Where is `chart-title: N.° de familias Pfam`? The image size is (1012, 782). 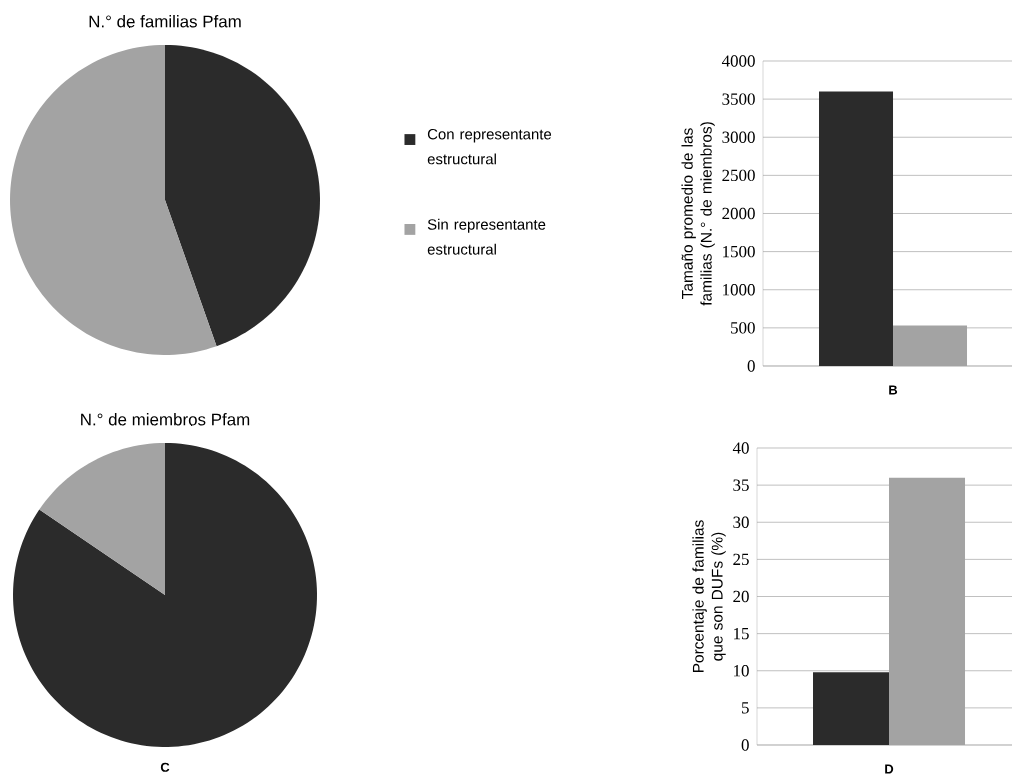 chart-title: N.° de familias Pfam is located at coordinates (165, 21).